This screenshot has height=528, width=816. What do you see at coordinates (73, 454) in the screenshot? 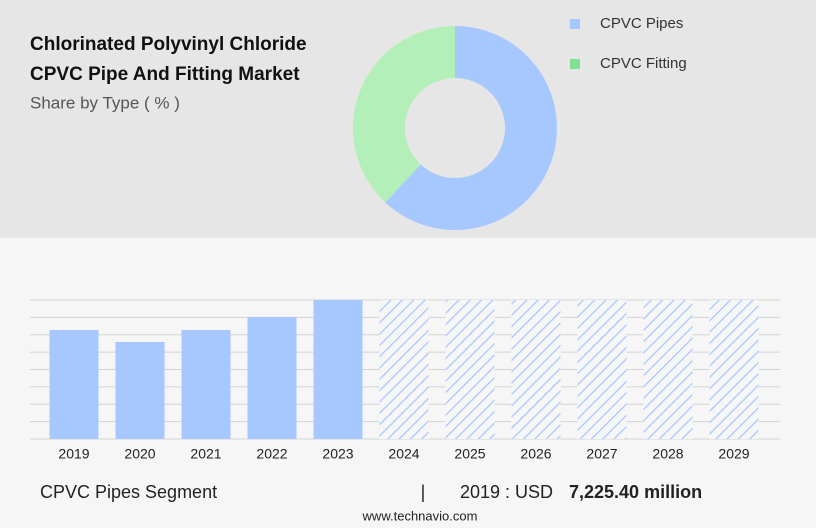
I see `x-tick-label: 2019` at bounding box center [73, 454].